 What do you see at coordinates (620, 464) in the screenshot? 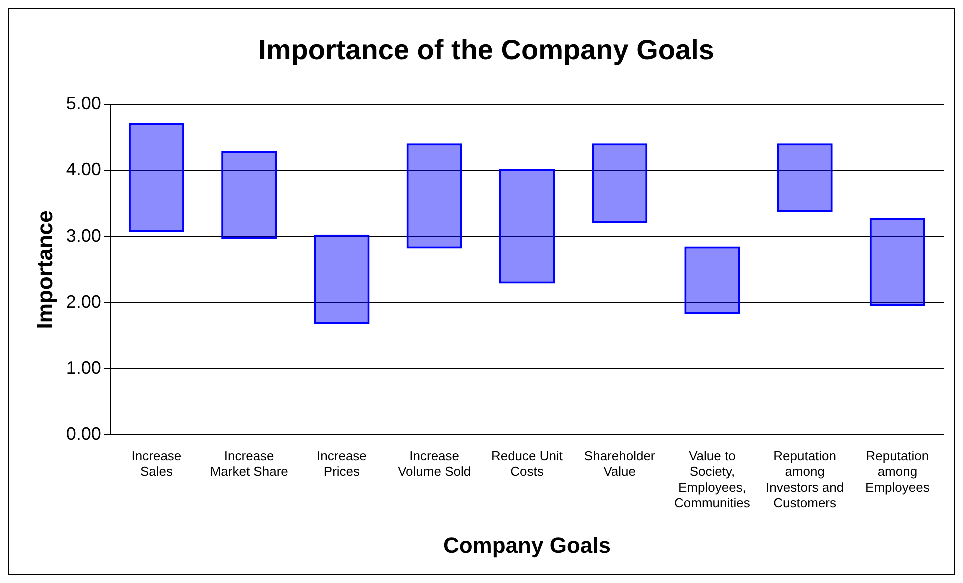
I see `x-tick-label: Shareholder Value` at bounding box center [620, 464].